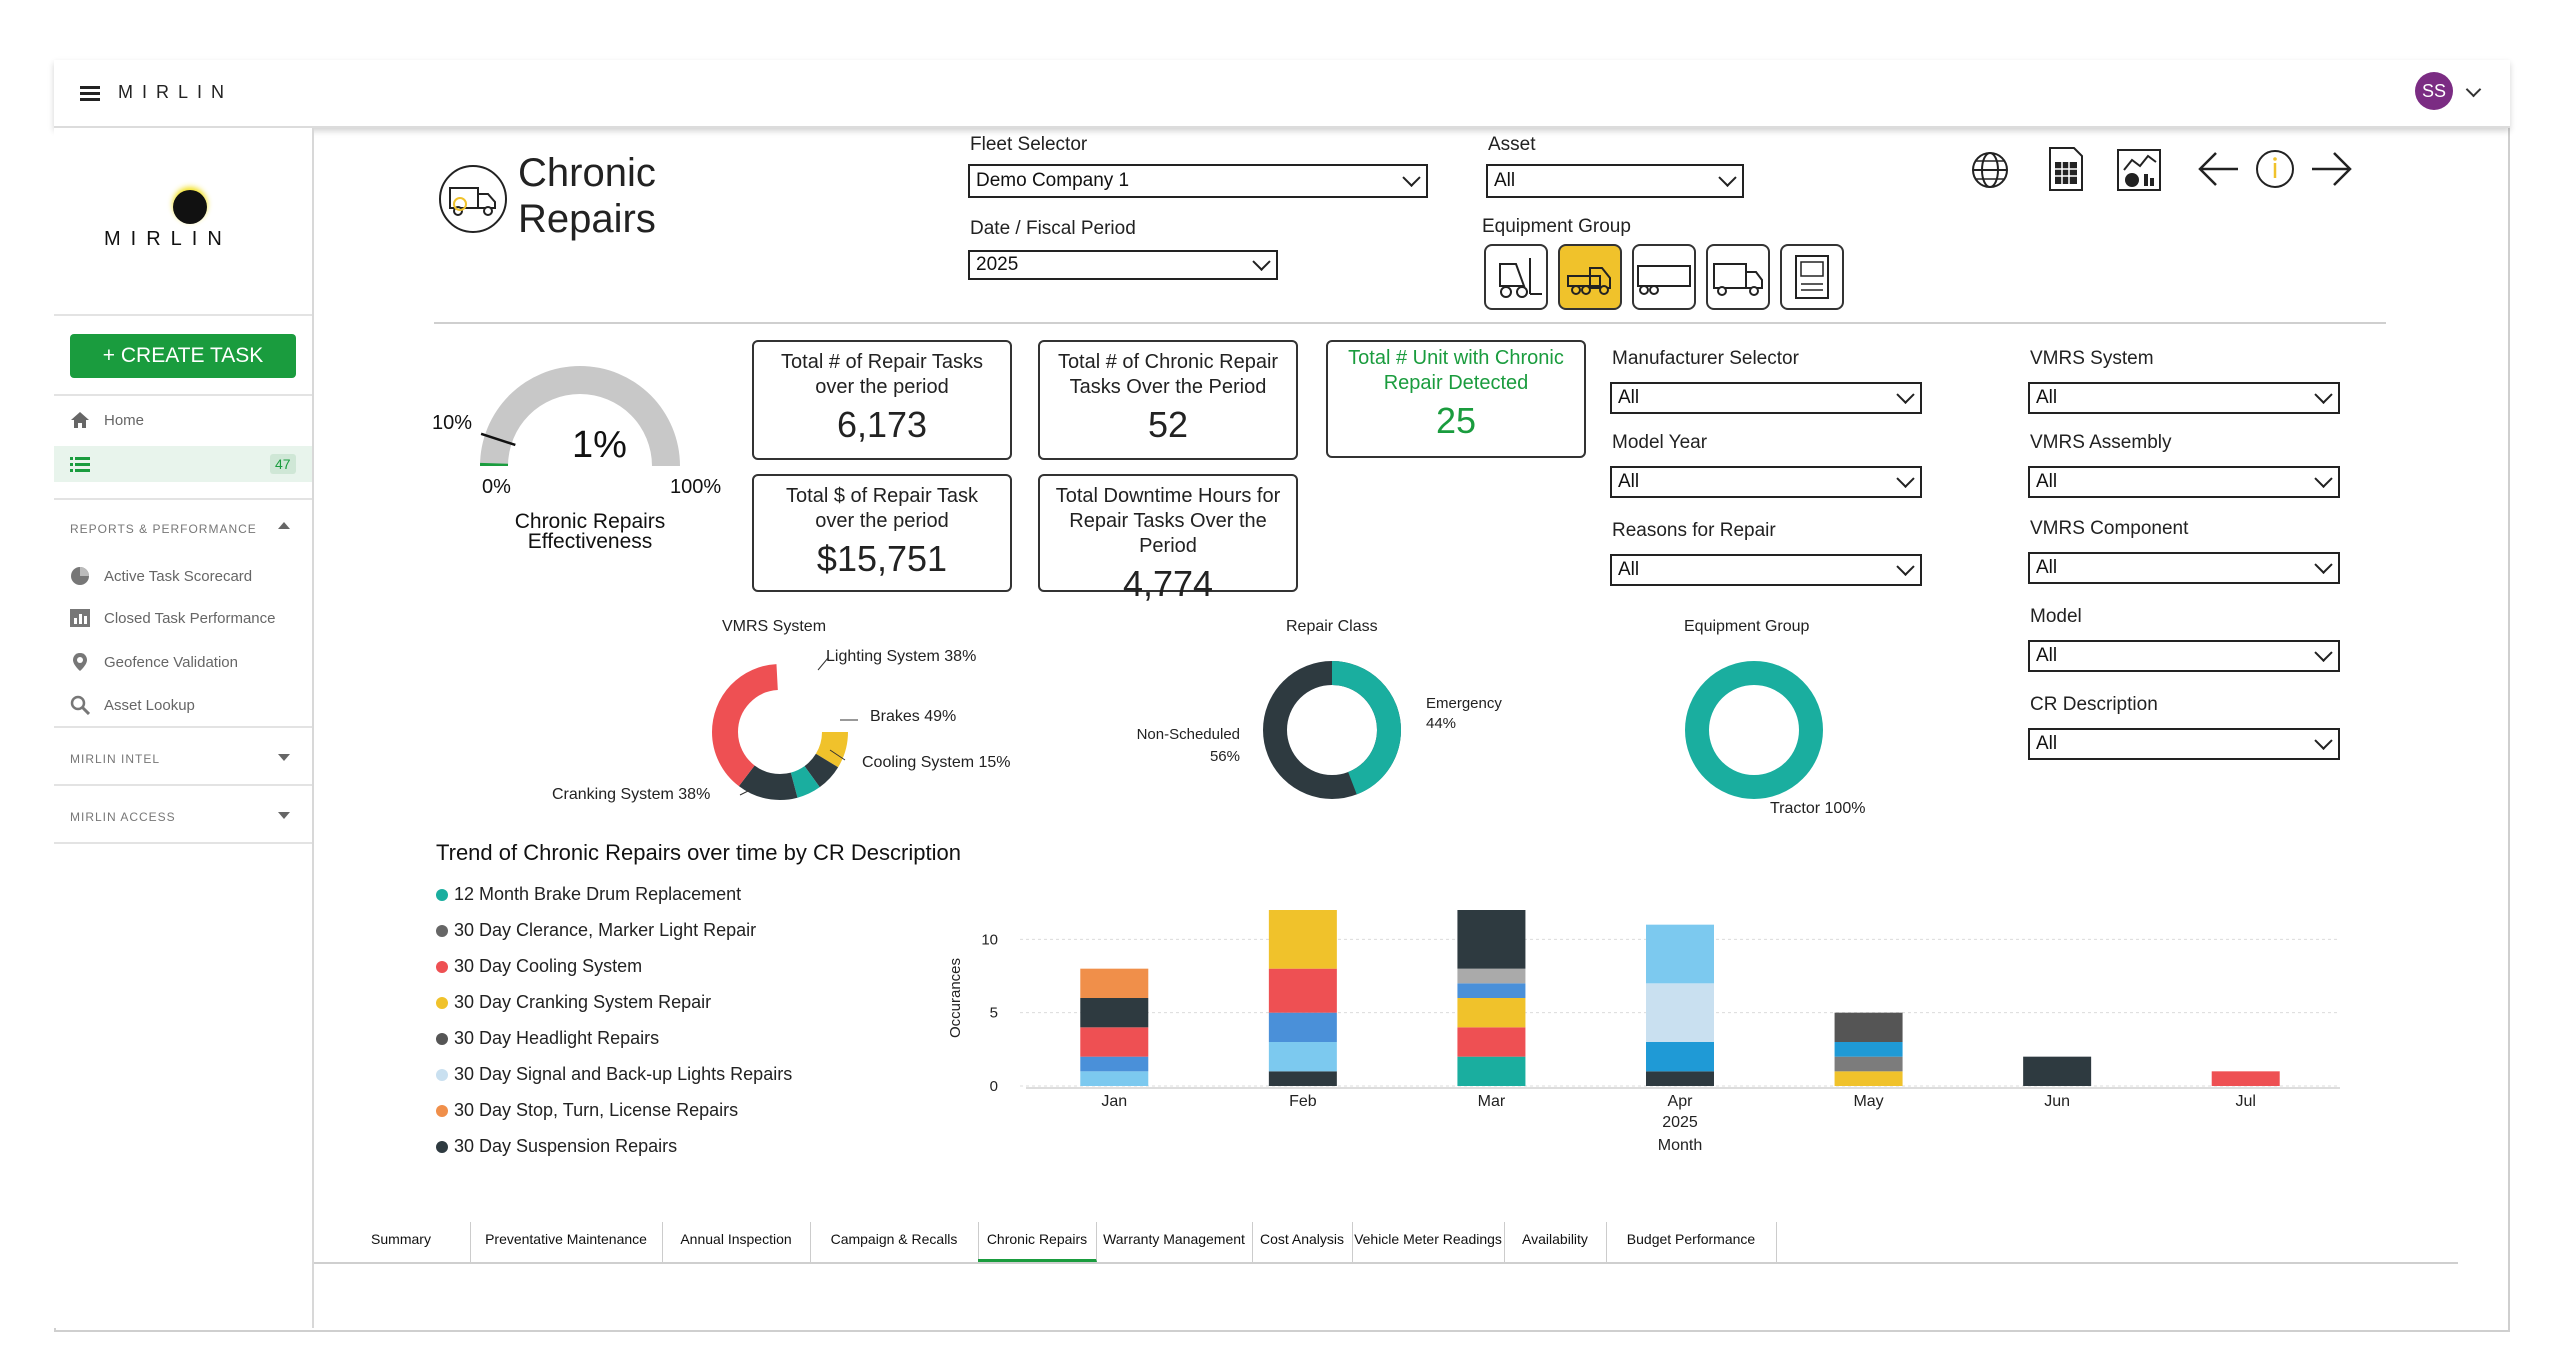  What do you see at coordinates (1037, 1242) in the screenshot?
I see `tab-chronic-repairs: Chronic Repairs` at bounding box center [1037, 1242].